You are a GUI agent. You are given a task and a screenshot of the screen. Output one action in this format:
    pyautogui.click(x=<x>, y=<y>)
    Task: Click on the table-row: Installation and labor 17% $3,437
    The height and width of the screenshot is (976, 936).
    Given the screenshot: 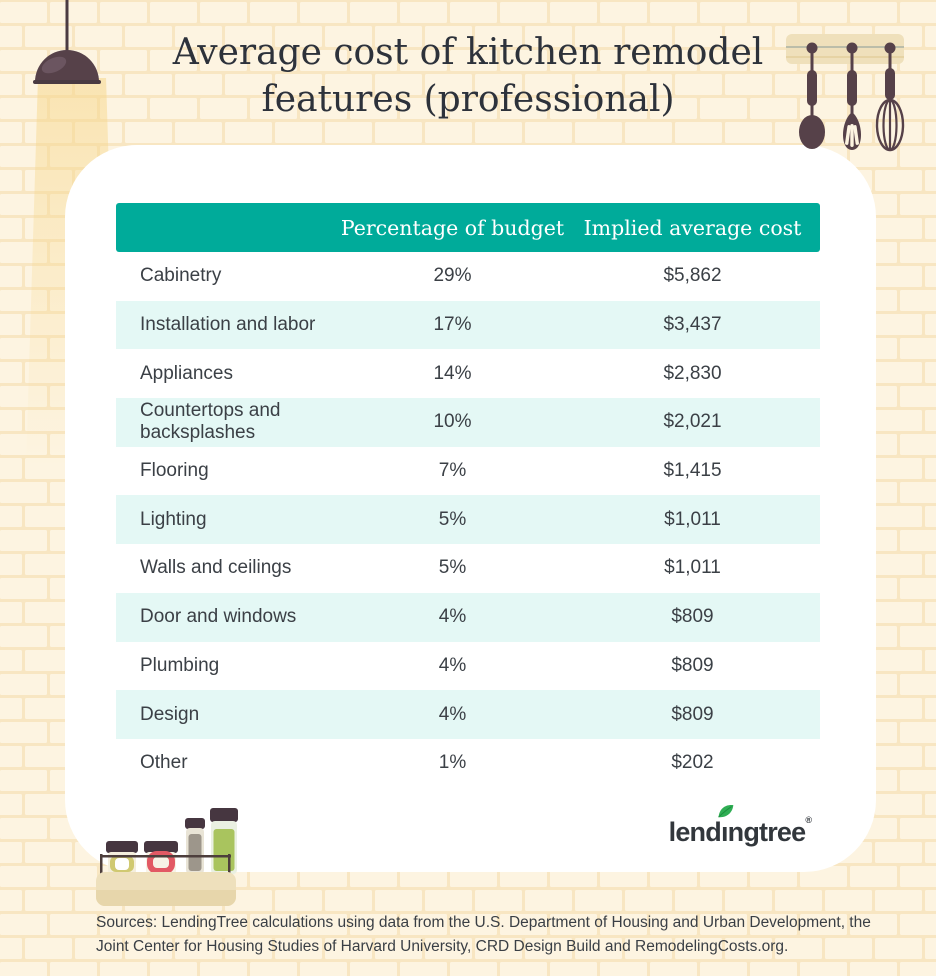 What is the action you would take?
    pyautogui.click(x=468, y=325)
    